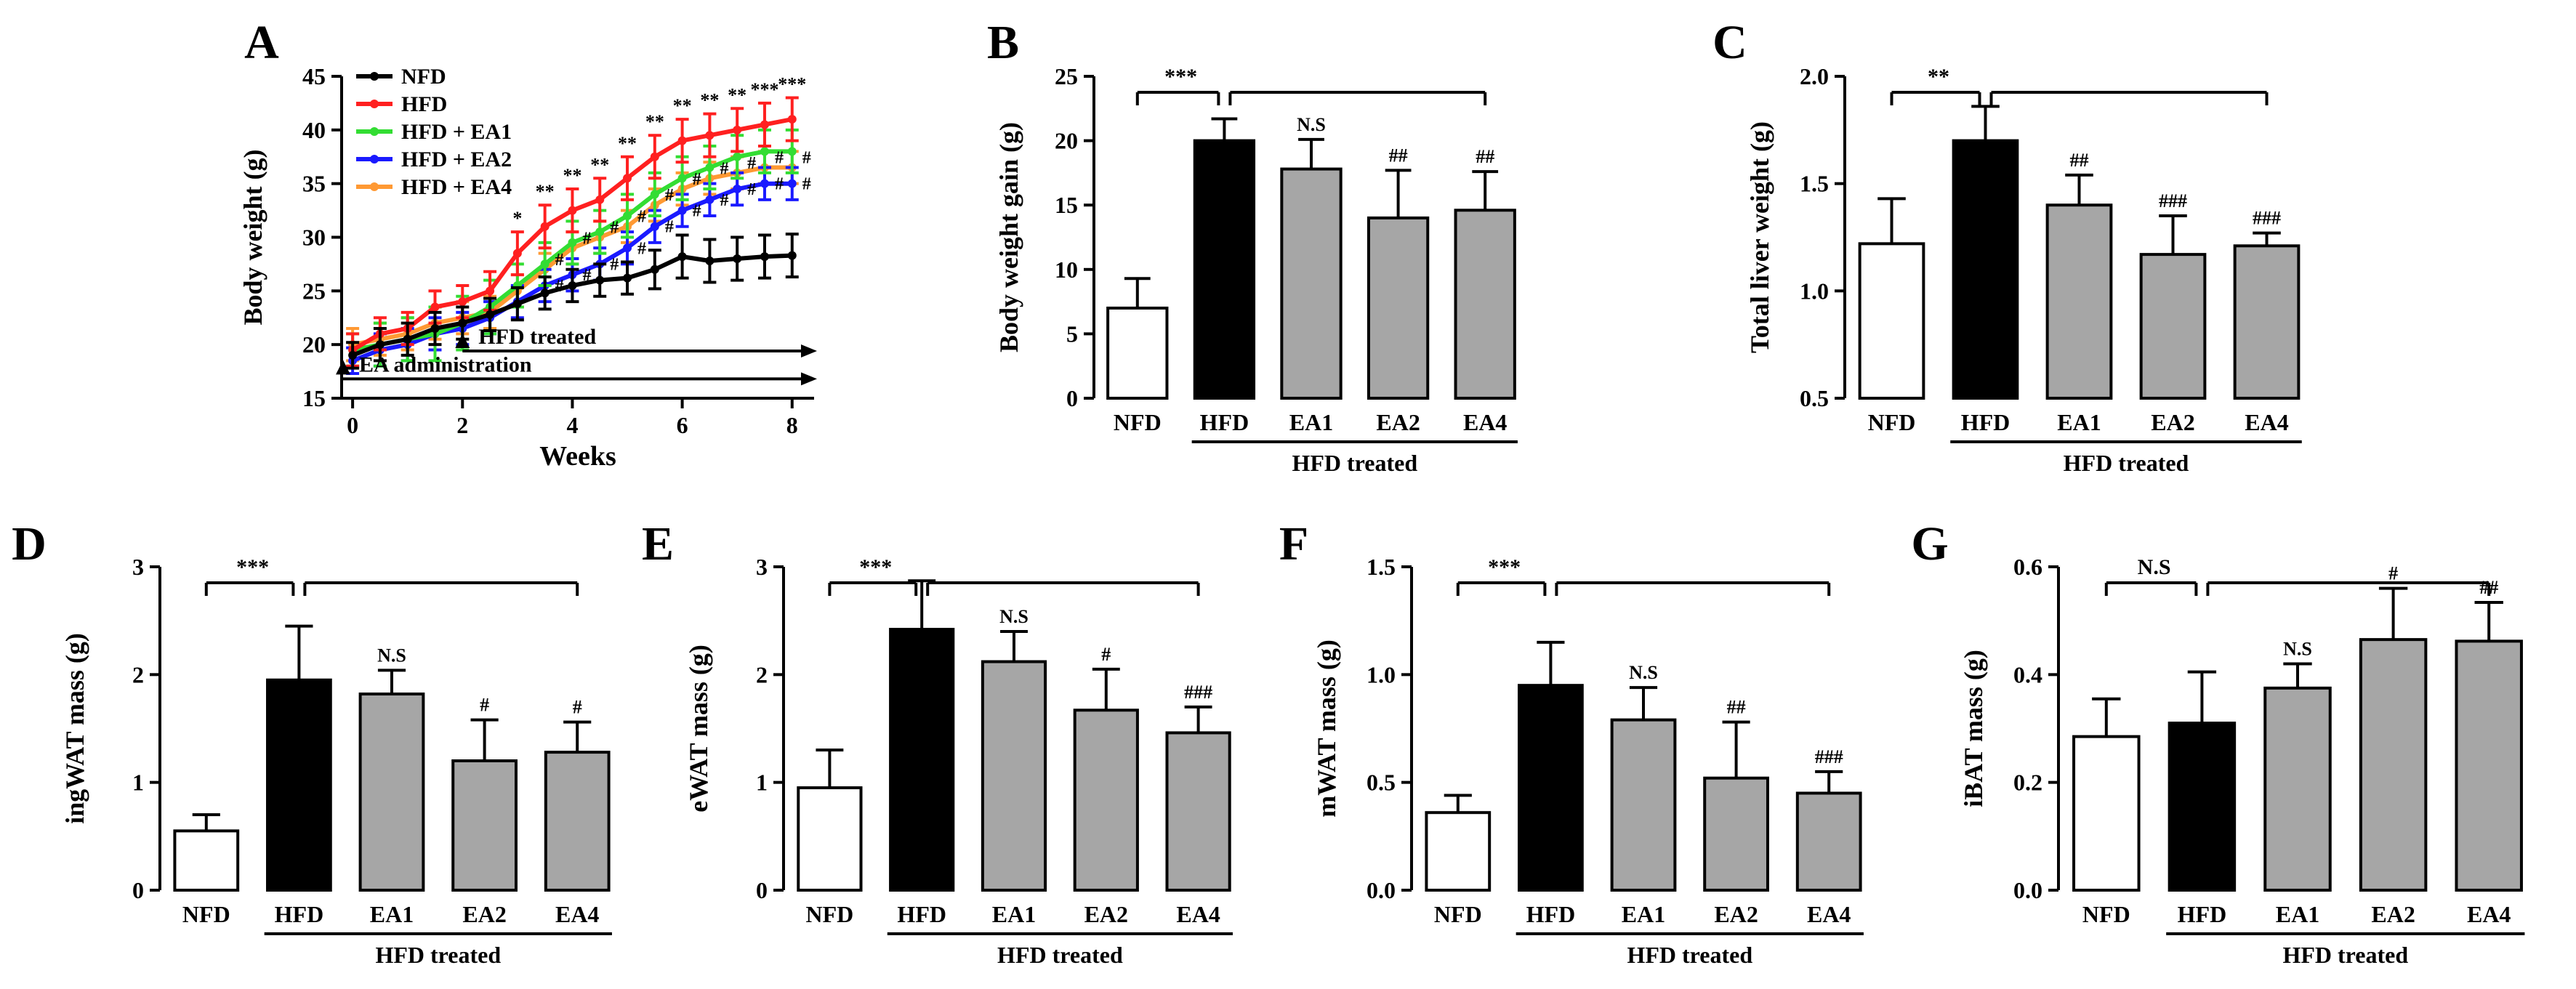 The width and height of the screenshot is (2576, 989). Describe the element at coordinates (314, 238) in the screenshot. I see `y-tick-label: 30` at that location.